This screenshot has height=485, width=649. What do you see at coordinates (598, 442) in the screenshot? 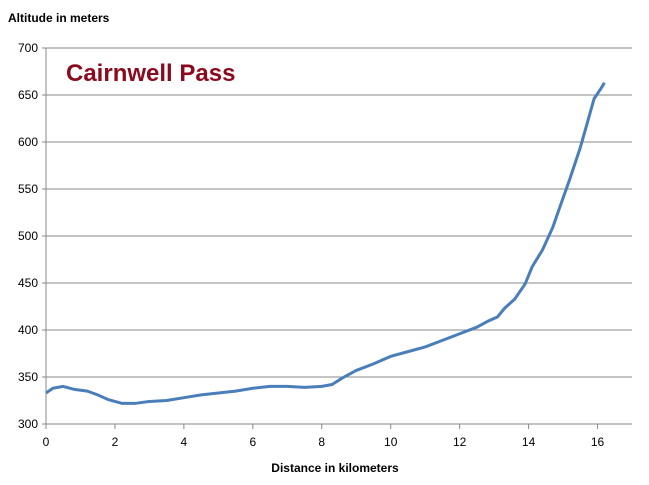
I see `x-tick-label: 16` at bounding box center [598, 442].